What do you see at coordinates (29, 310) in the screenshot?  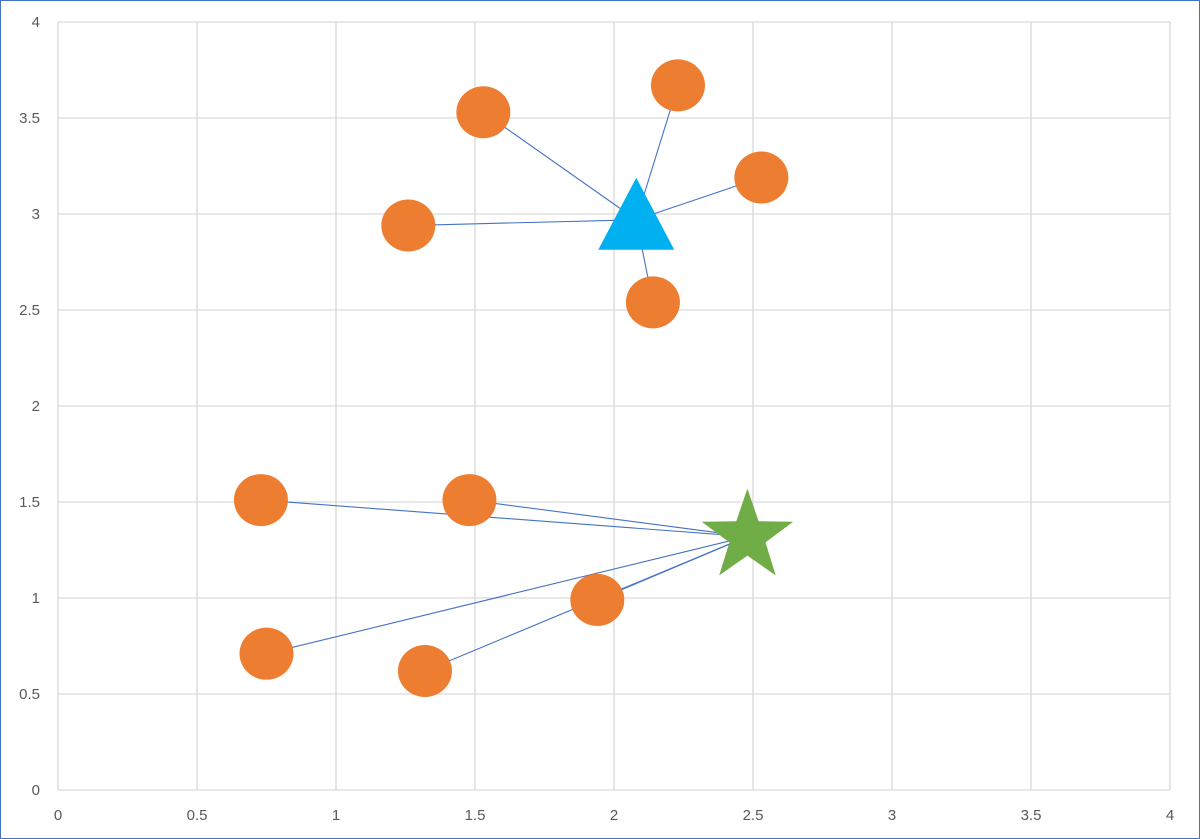 I see `y-tick-label: 2.5` at bounding box center [29, 310].